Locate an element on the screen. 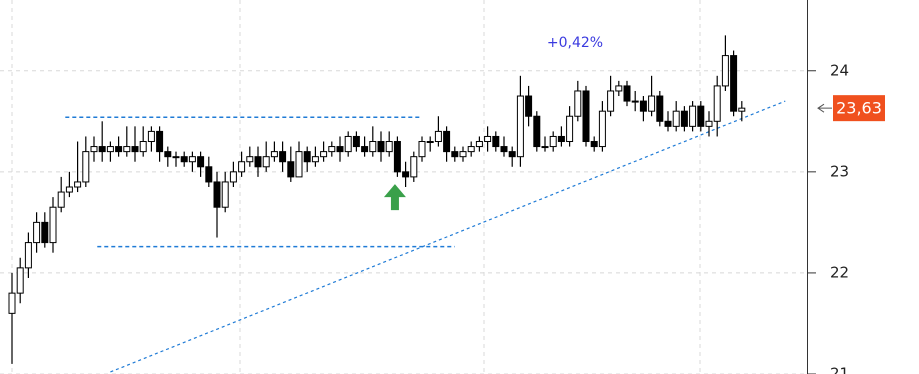 The height and width of the screenshot is (374, 919). y-tick-label: 23 is located at coordinates (839, 171).